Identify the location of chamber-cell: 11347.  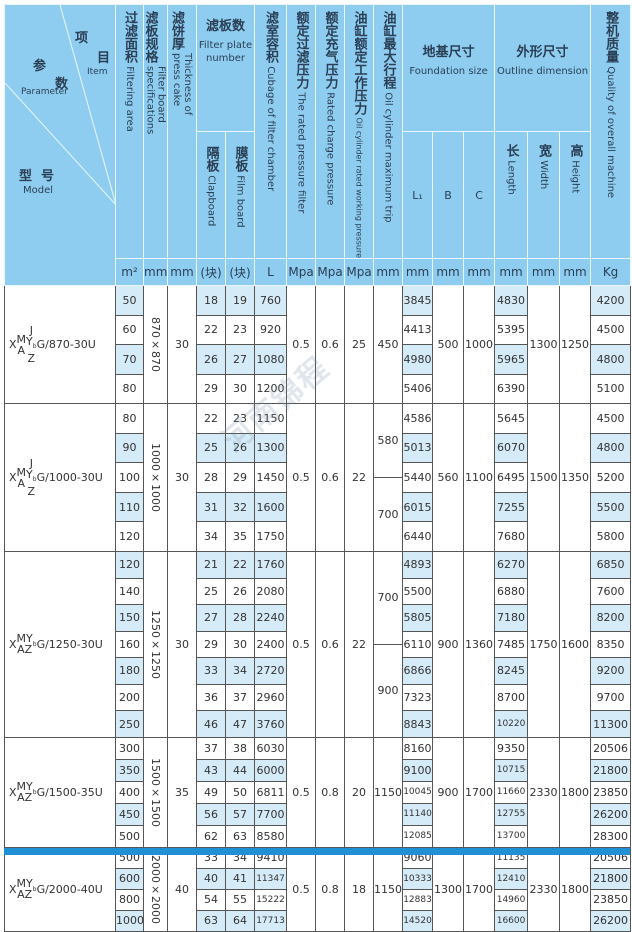
(271, 878).